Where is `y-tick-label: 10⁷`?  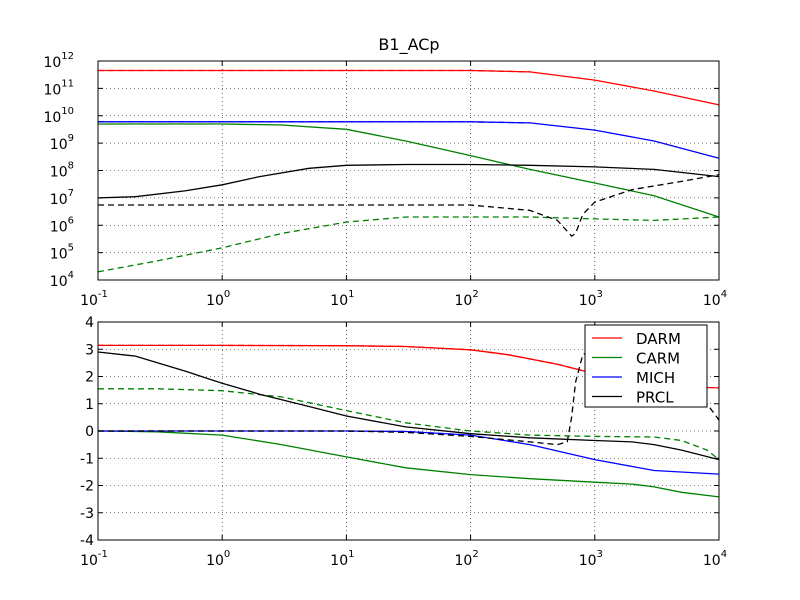 y-tick-label: 10⁷ is located at coordinates (62, 198).